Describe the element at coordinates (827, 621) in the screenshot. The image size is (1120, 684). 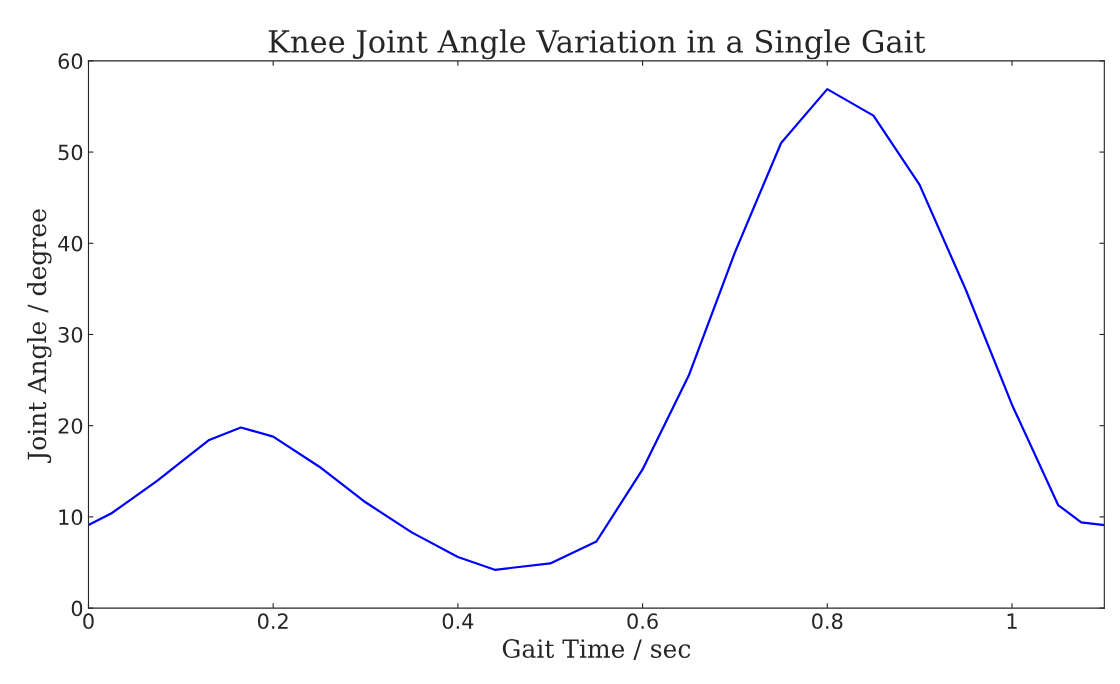
I see `x-tick-label: 0.8` at that location.